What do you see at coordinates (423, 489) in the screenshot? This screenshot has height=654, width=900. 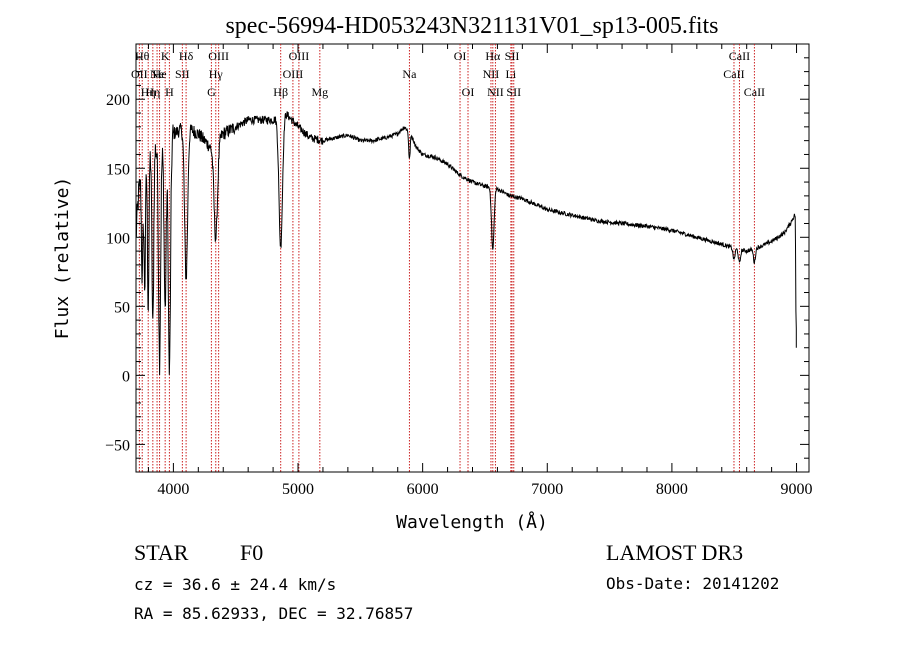 I see `x-tick-label: 6000` at bounding box center [423, 489].